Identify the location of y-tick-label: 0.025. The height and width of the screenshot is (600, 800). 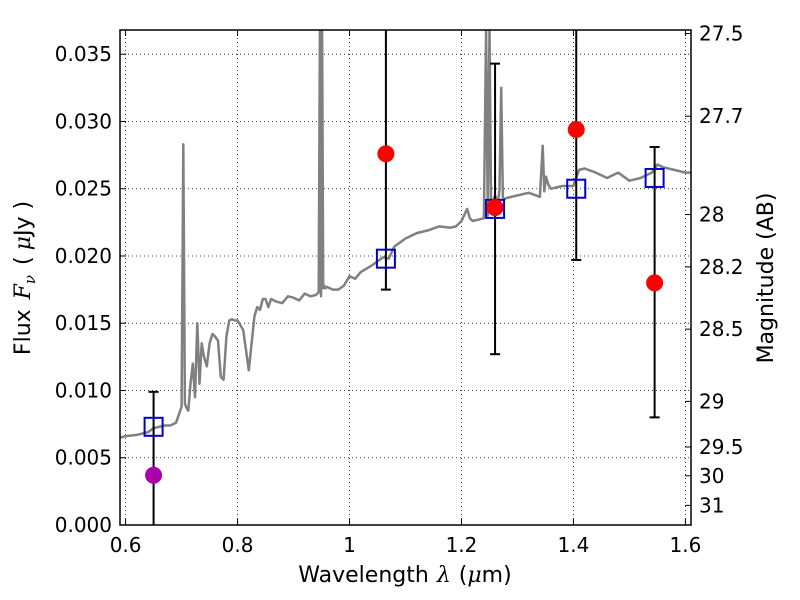
(83, 189).